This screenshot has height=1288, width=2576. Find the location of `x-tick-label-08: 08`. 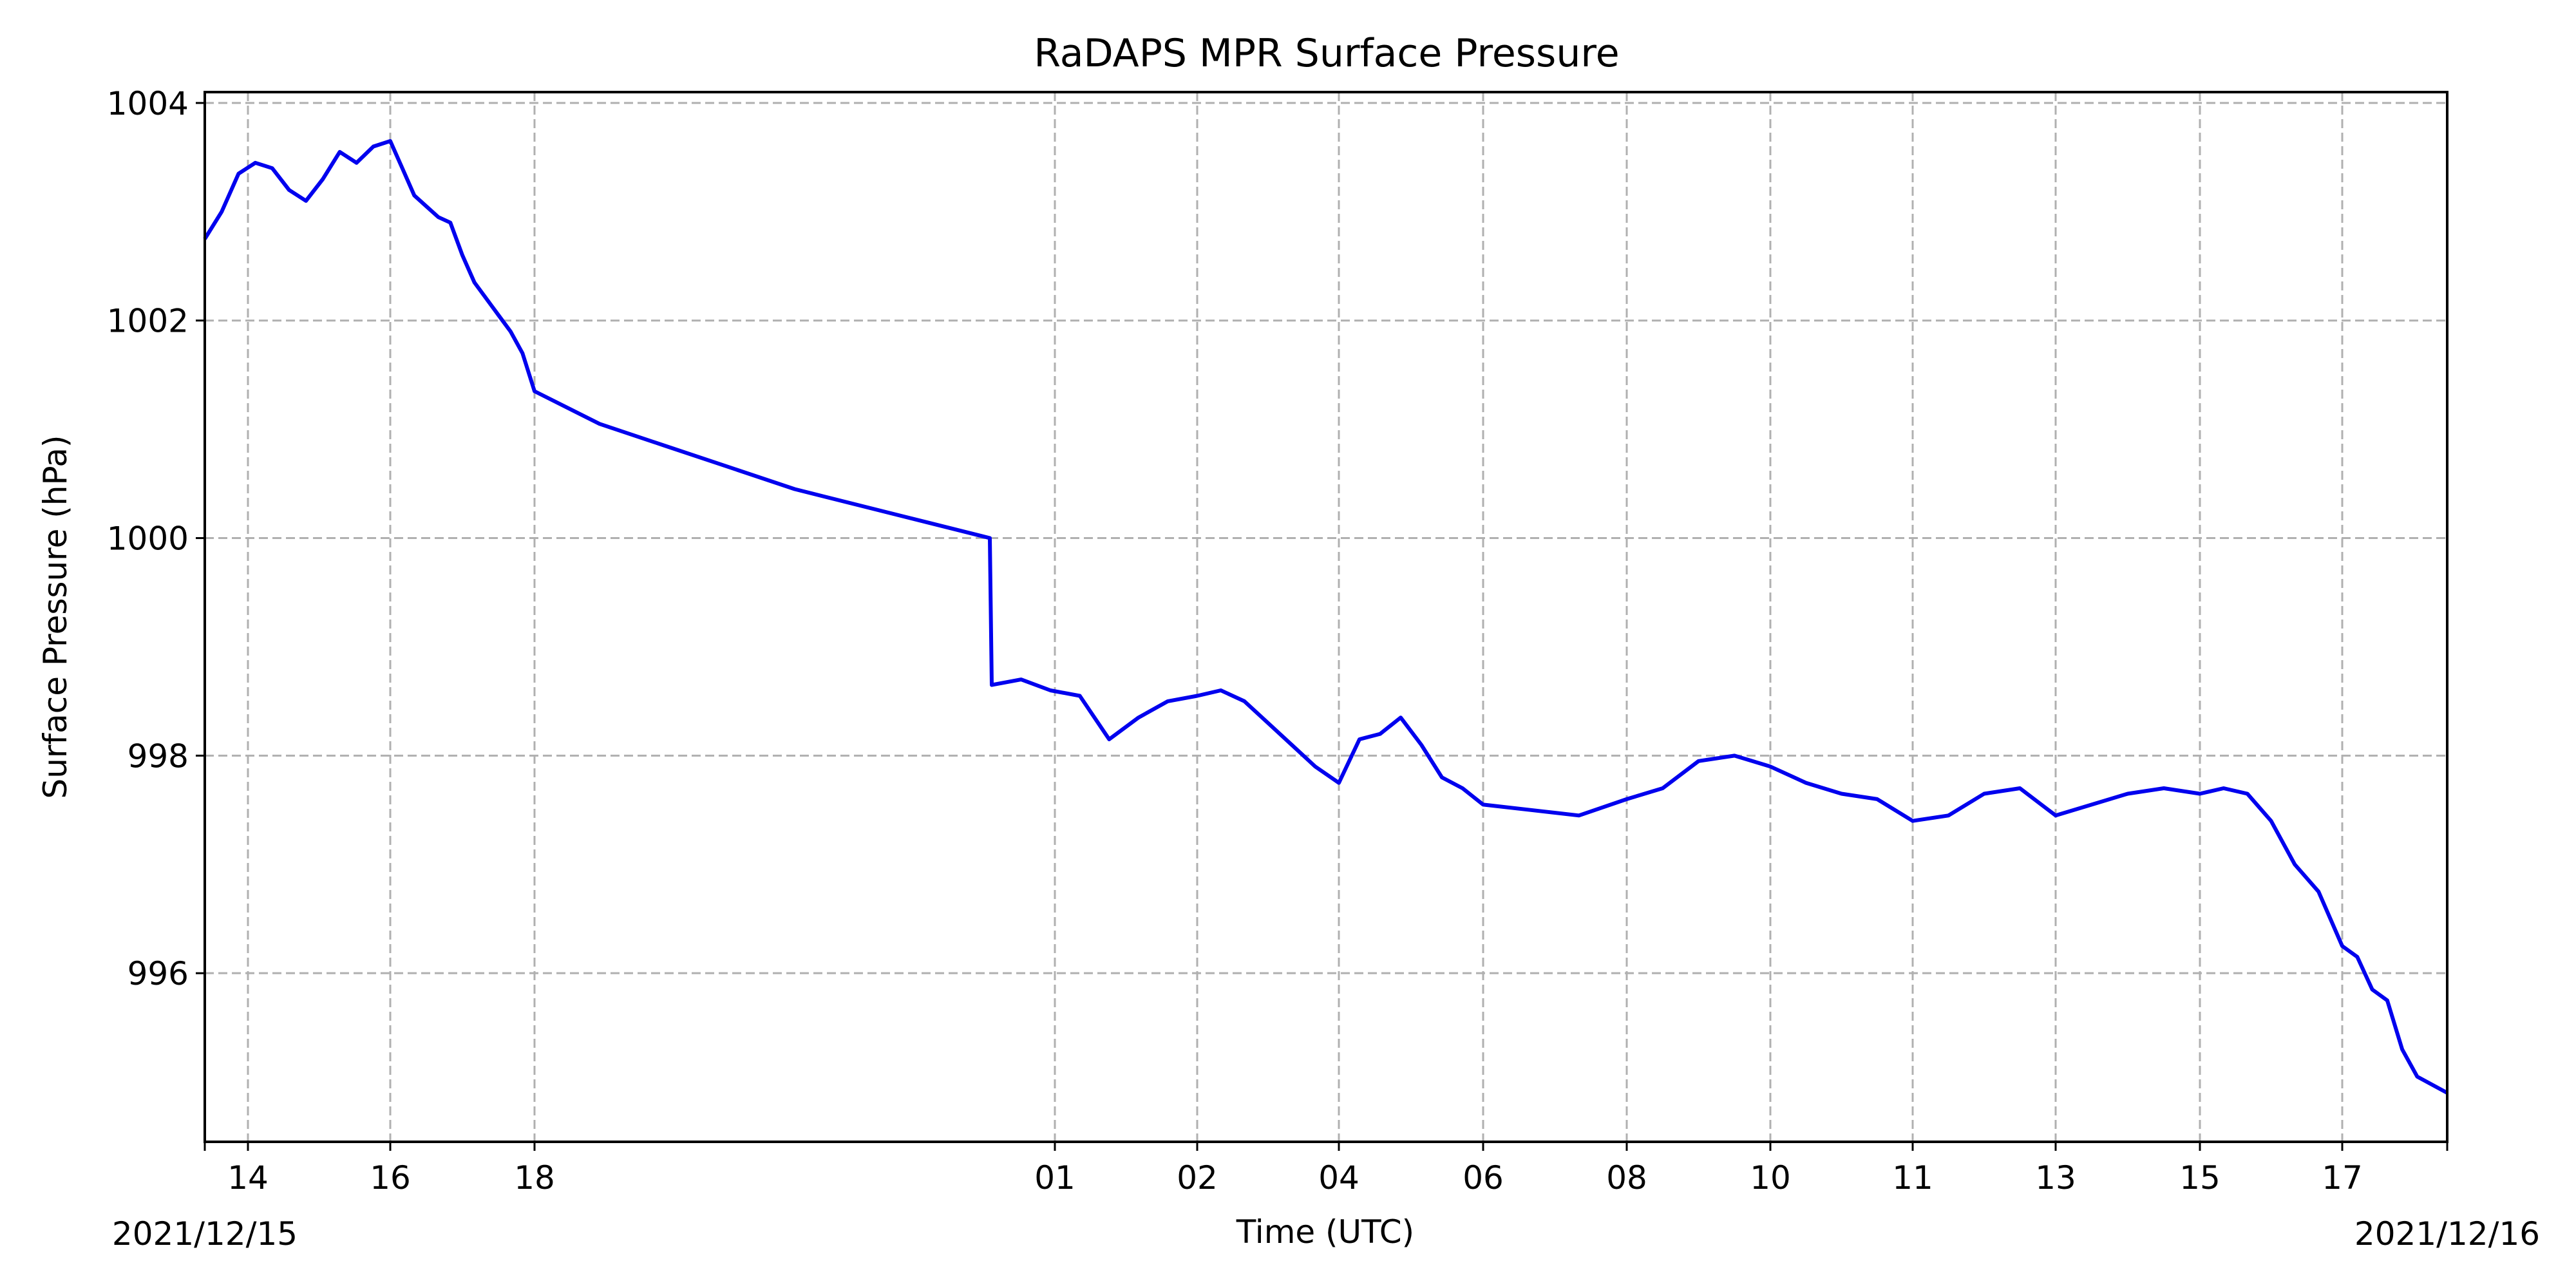

x-tick-label-08: 08 is located at coordinates (1626, 1178).